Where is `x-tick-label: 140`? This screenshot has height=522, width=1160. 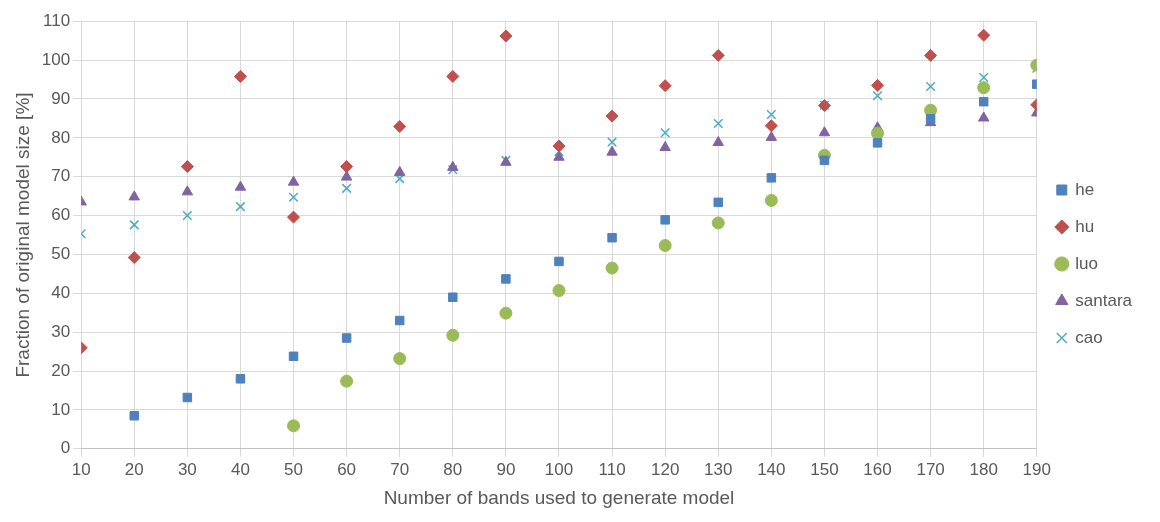 x-tick-label: 140 is located at coordinates (771, 469).